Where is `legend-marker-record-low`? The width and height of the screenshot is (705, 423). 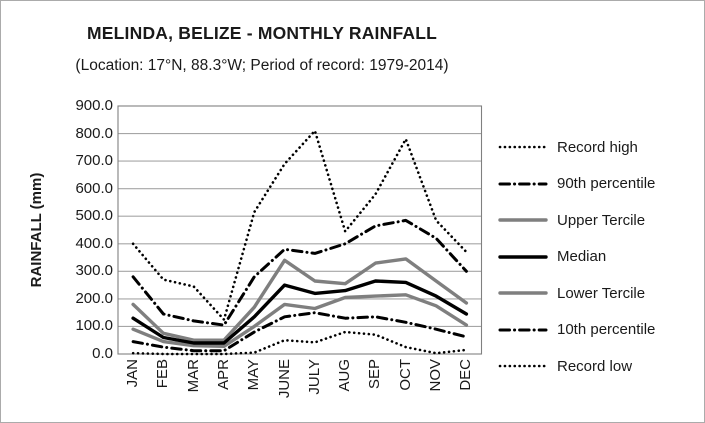 legend-marker-record-low is located at coordinates (523, 366).